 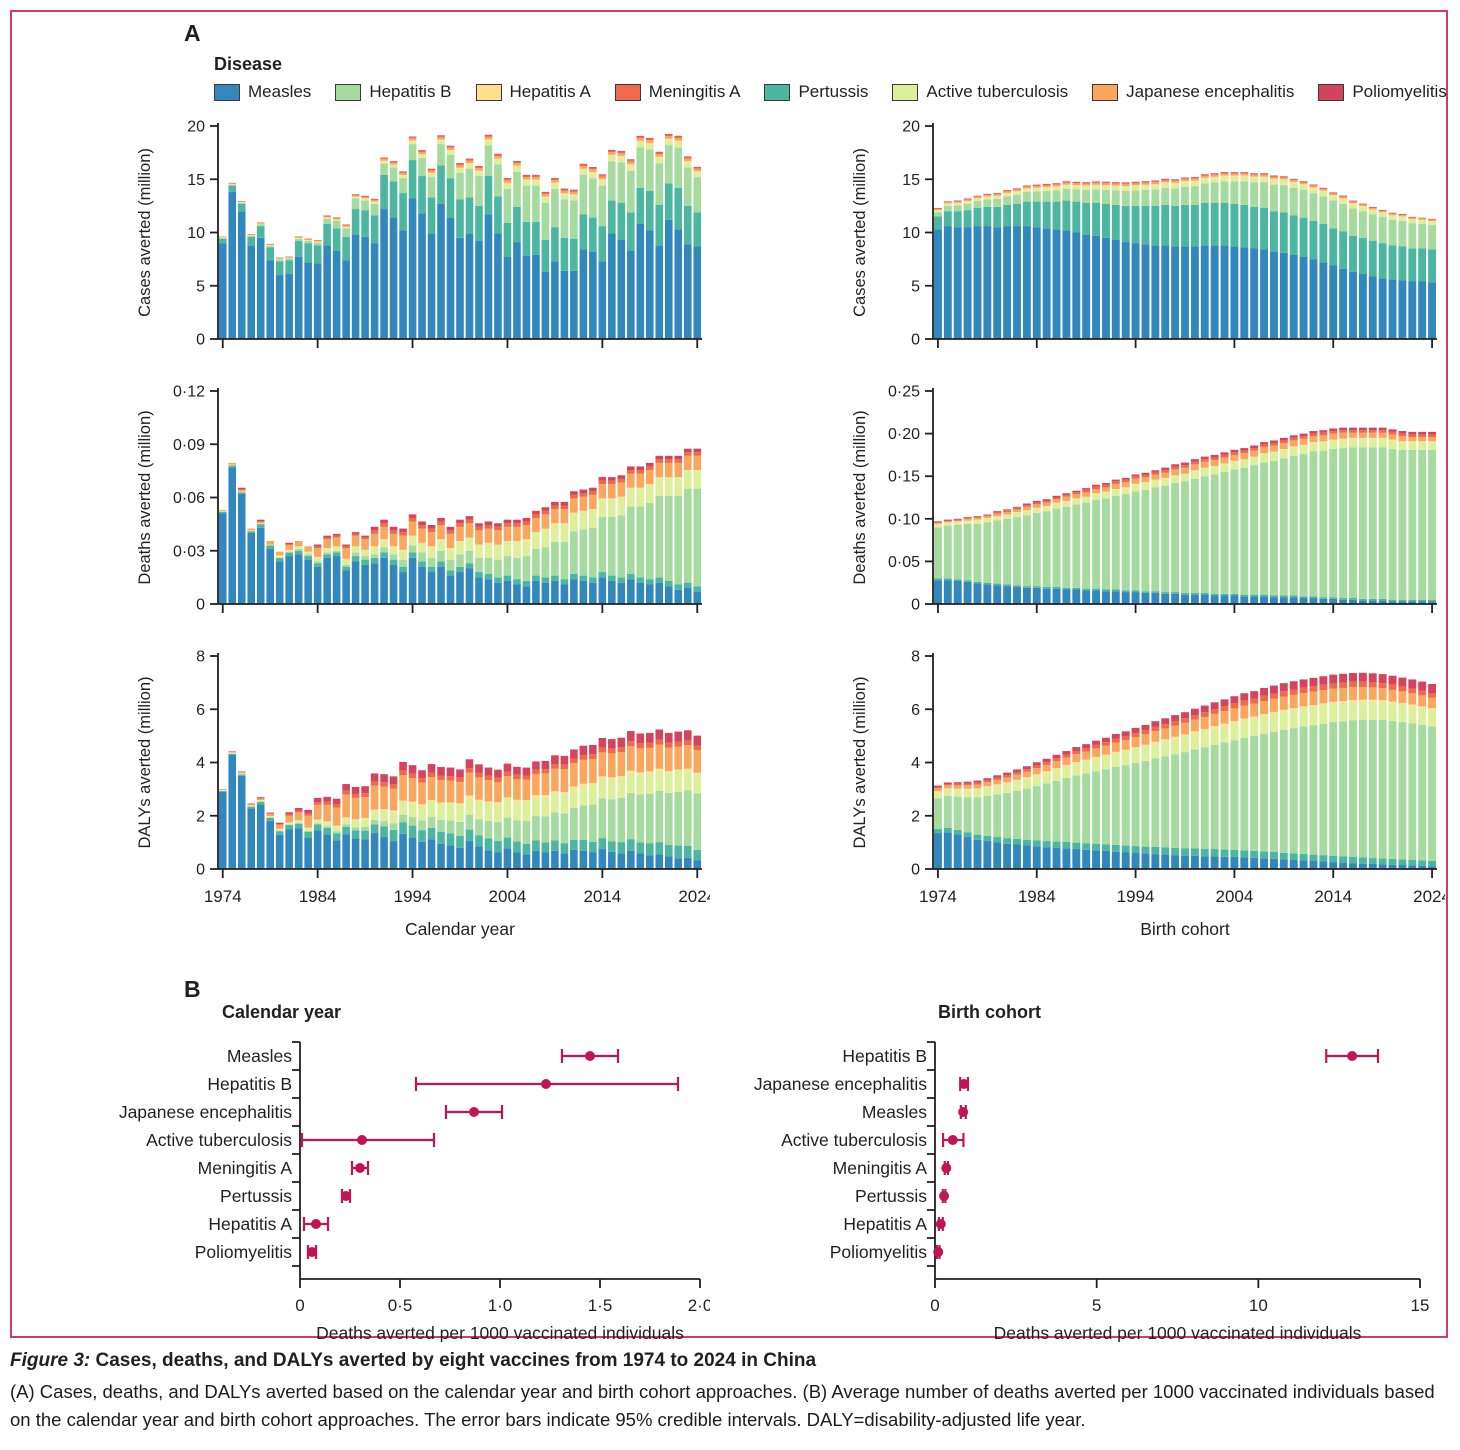 What do you see at coordinates (410, 91) in the screenshot?
I see `legend-item-label: Hepatitis B` at bounding box center [410, 91].